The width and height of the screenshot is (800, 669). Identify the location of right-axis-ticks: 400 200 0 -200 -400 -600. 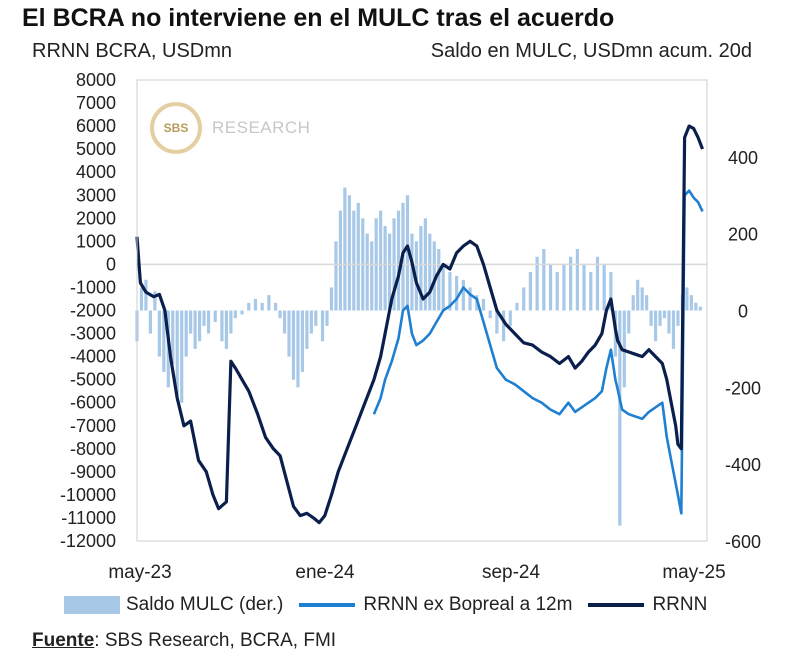
(743, 350).